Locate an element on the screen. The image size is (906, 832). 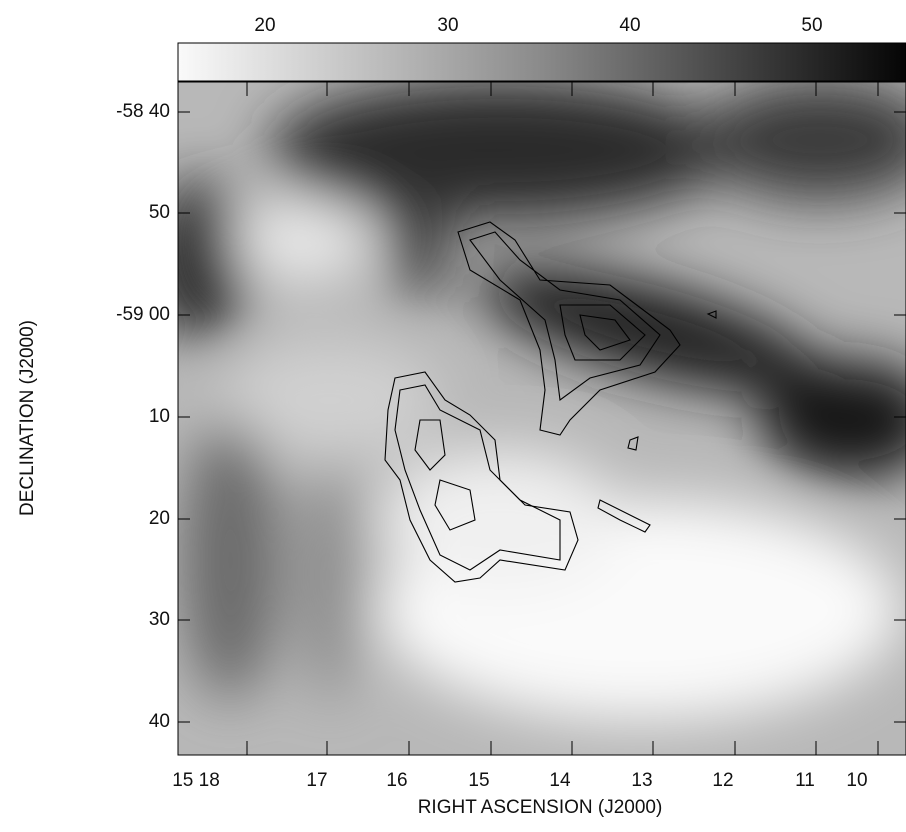
colorbar-tick-label: 40 is located at coordinates (629, 25).